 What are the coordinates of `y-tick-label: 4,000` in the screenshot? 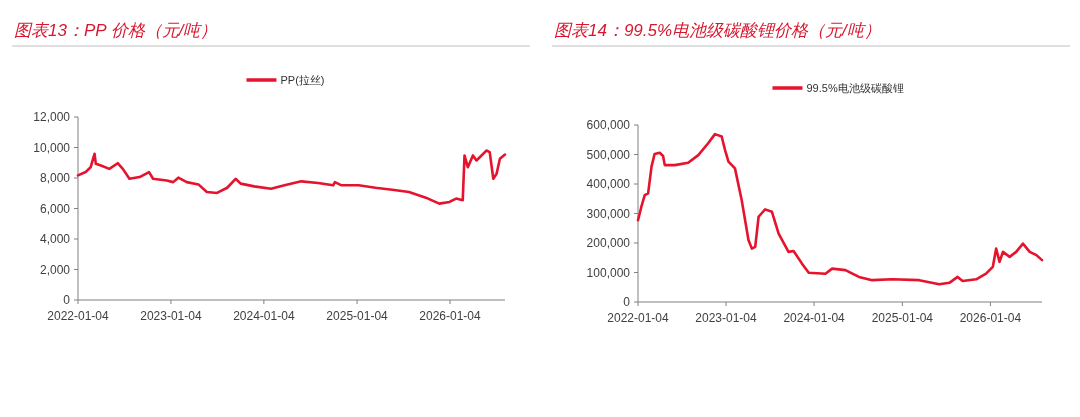 It's located at (55, 239).